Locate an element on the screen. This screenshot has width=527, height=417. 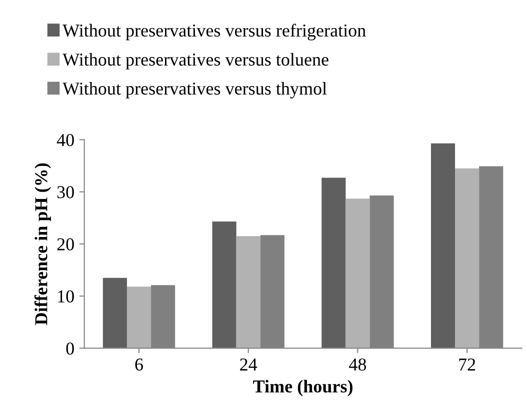
y-tick-label: 20 is located at coordinates (65, 244).